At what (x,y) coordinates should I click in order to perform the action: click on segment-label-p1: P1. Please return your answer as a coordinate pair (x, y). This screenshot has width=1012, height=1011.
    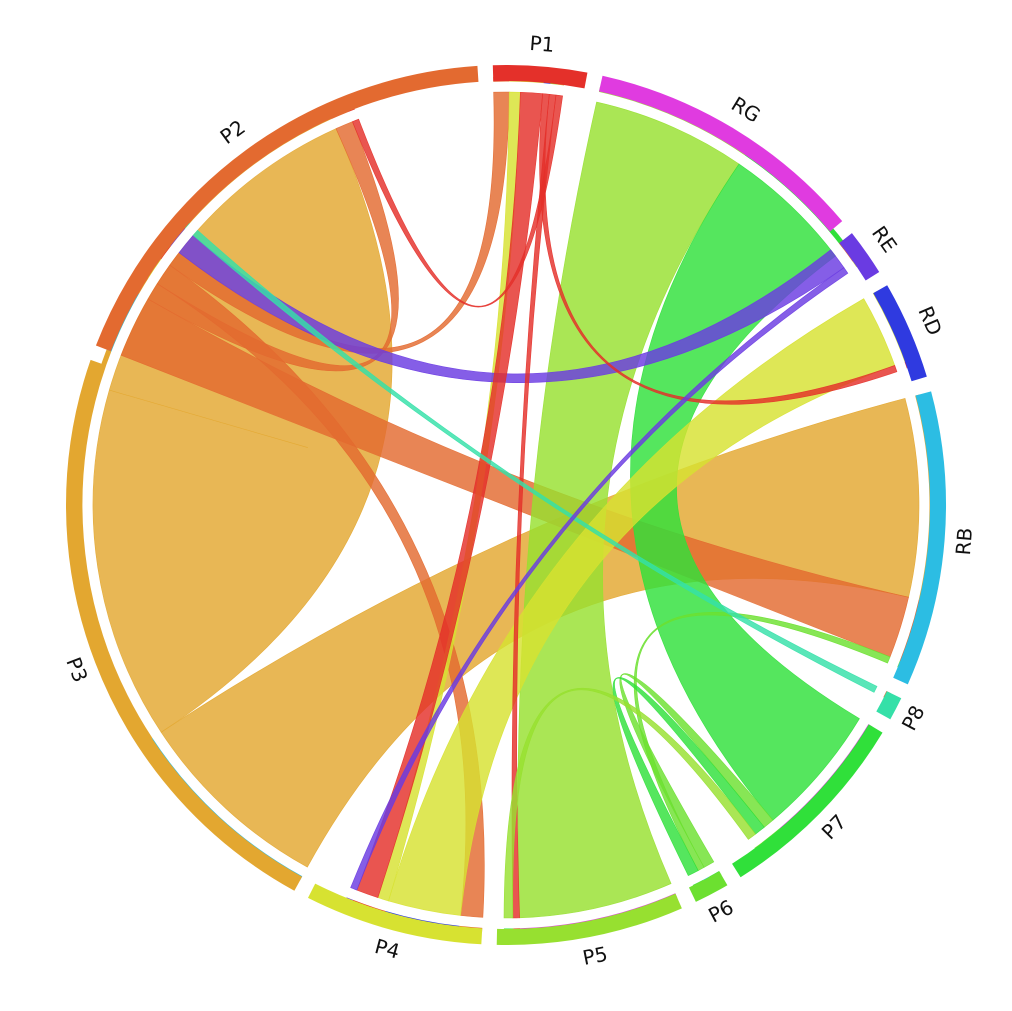
    Looking at the image, I should click on (542, 44).